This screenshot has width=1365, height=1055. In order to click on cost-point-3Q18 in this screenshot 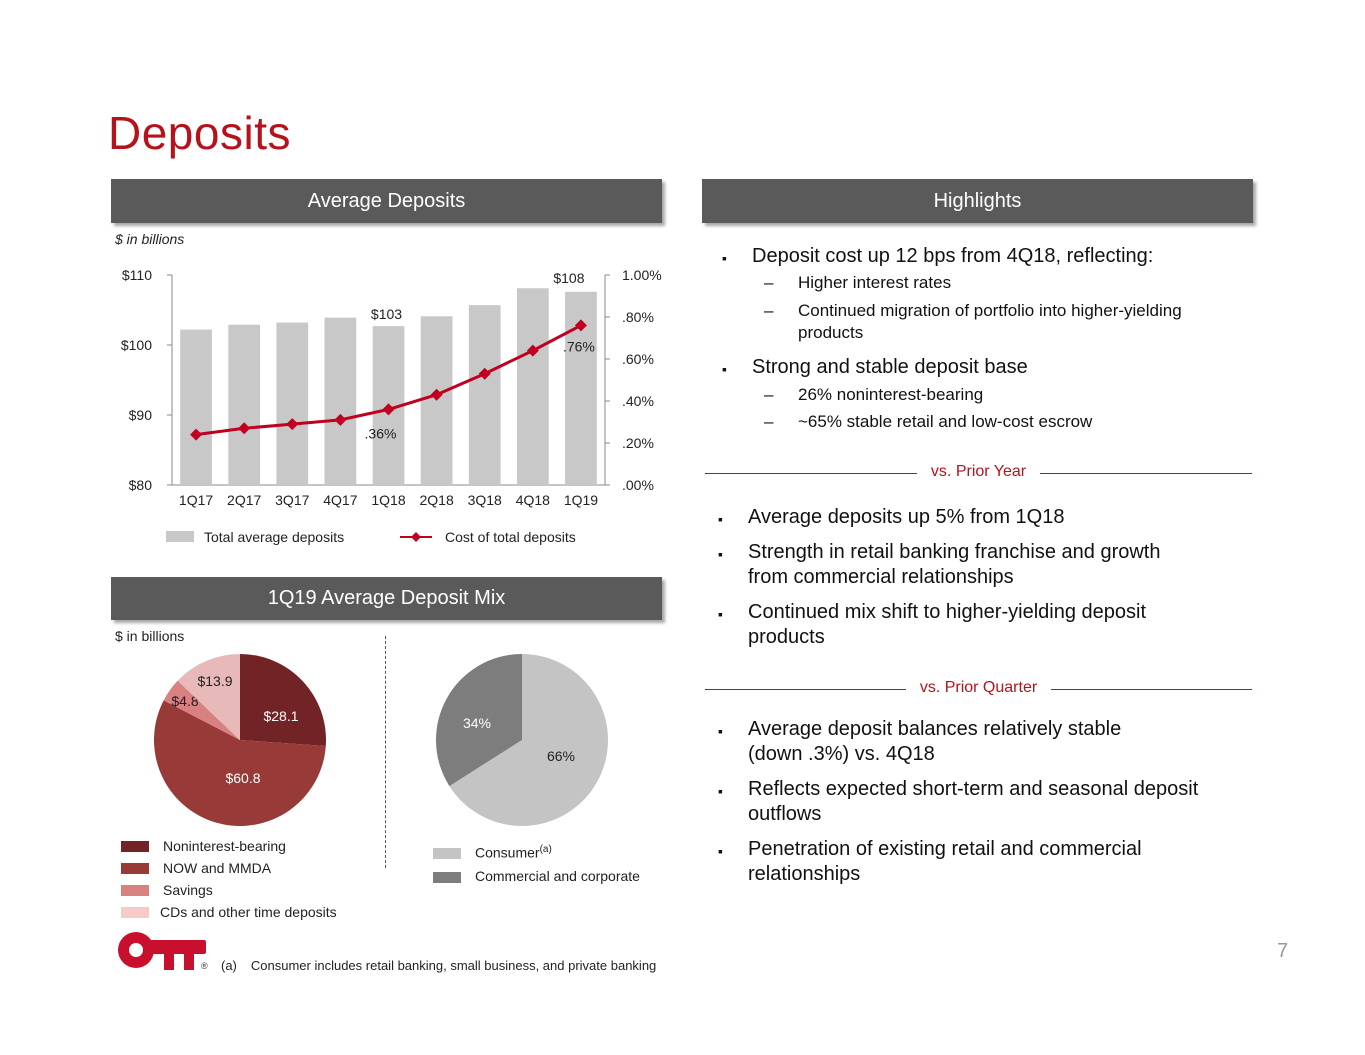, I will do `click(484, 373)`.